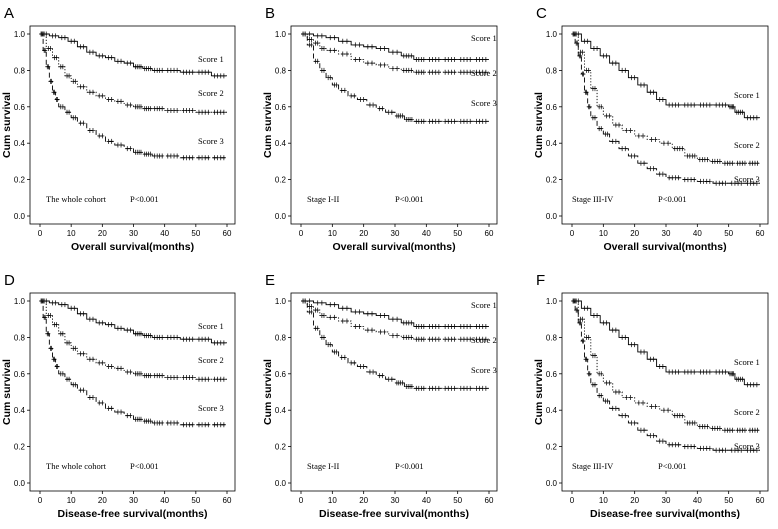 The width and height of the screenshot is (778, 529). What do you see at coordinates (20, 143) in the screenshot?
I see `y-tick-label: 0.4` at bounding box center [20, 143].